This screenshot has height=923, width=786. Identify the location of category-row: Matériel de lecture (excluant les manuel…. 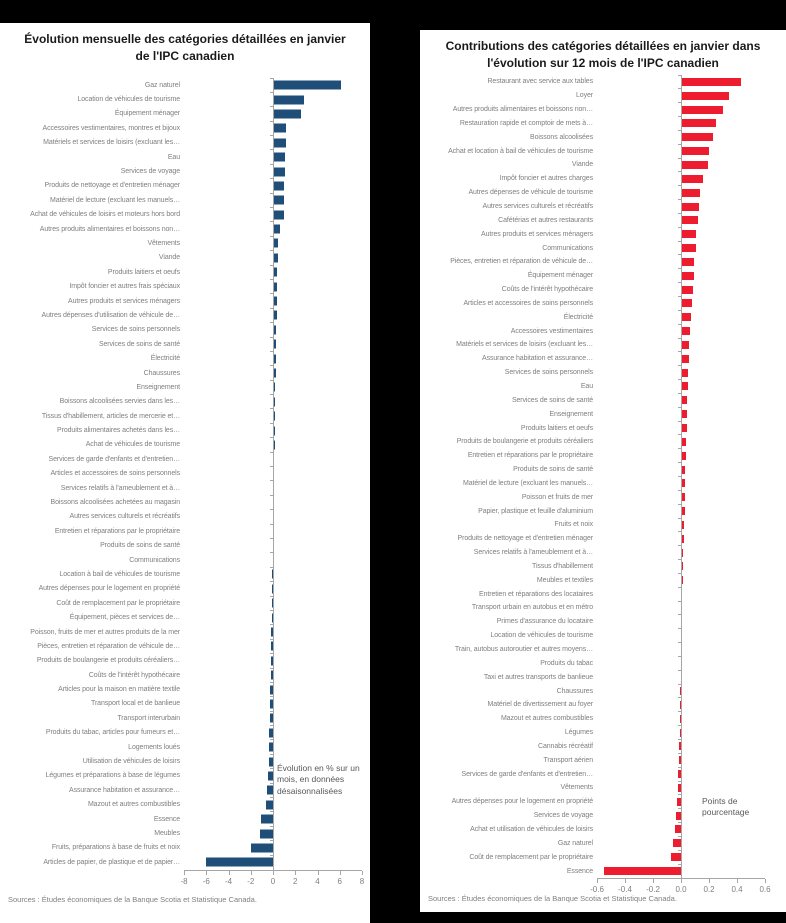
(184, 199).